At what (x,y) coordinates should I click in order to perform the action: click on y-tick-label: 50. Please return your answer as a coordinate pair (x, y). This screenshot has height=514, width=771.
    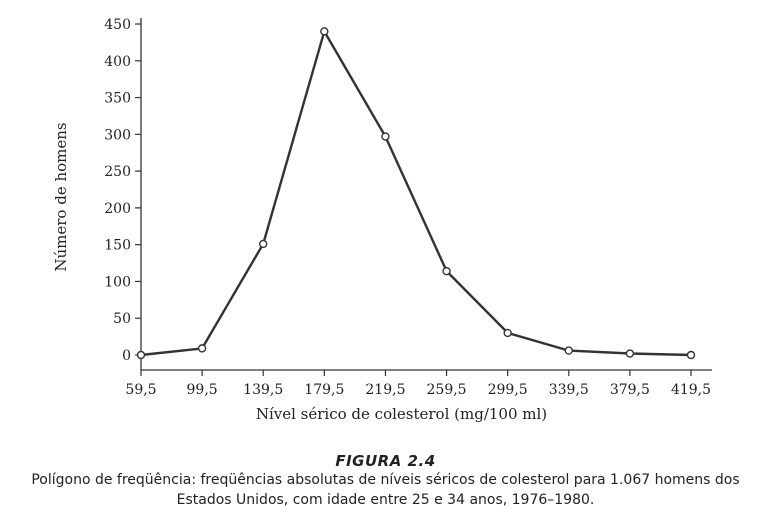
    Looking at the image, I should click on (122, 319).